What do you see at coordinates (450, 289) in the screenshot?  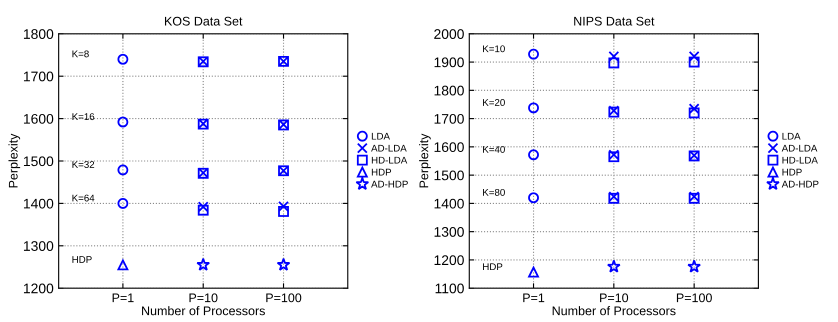 I see `y-tick-label: 1100` at bounding box center [450, 289].